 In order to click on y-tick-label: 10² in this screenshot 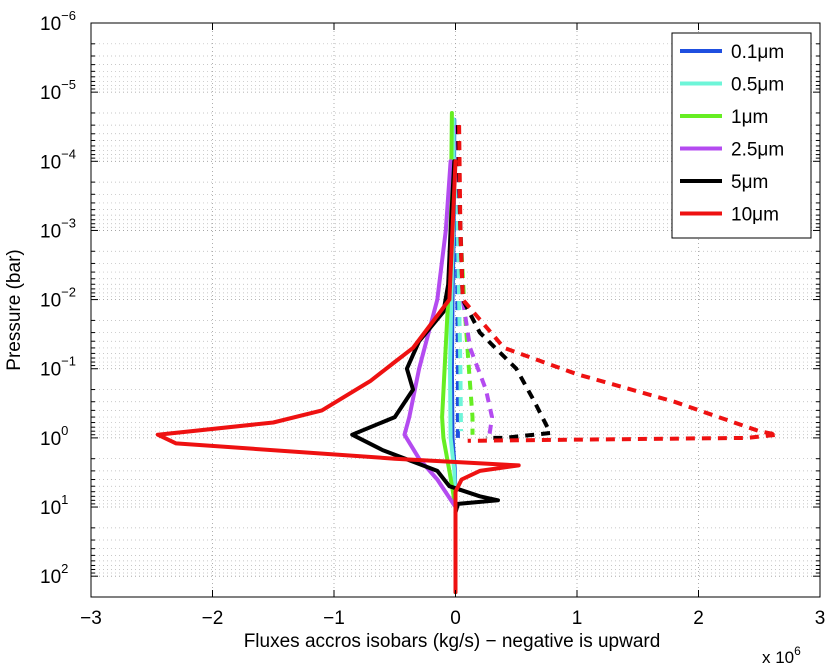, I will do `click(54, 574)`.